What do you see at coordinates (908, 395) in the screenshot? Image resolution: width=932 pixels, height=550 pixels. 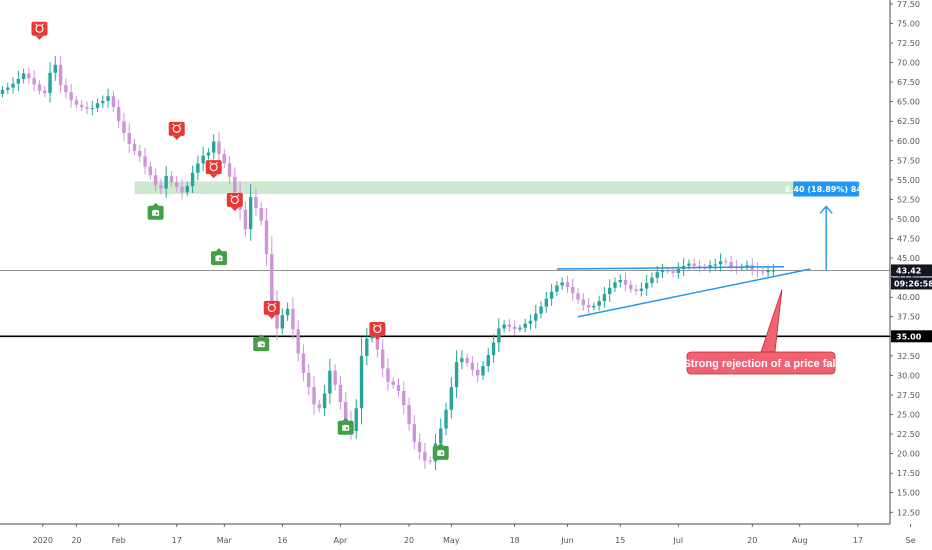 I see `price-tick-label: 27.50` at bounding box center [908, 395].